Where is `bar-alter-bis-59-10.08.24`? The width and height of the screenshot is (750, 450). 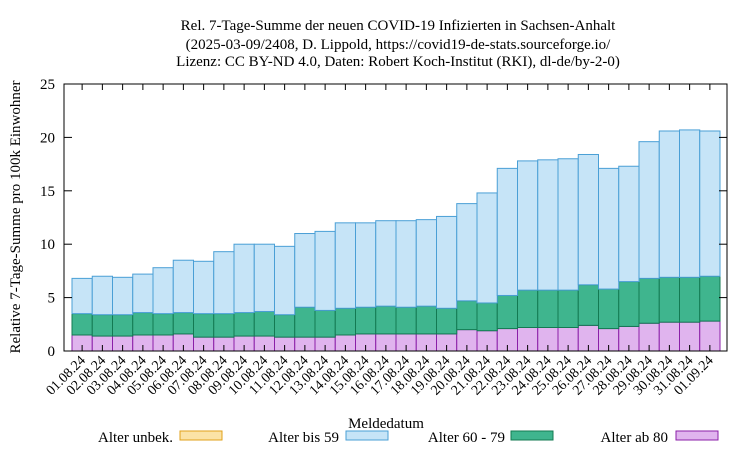 bar-alter-bis-59-10.08.24 is located at coordinates (264, 277).